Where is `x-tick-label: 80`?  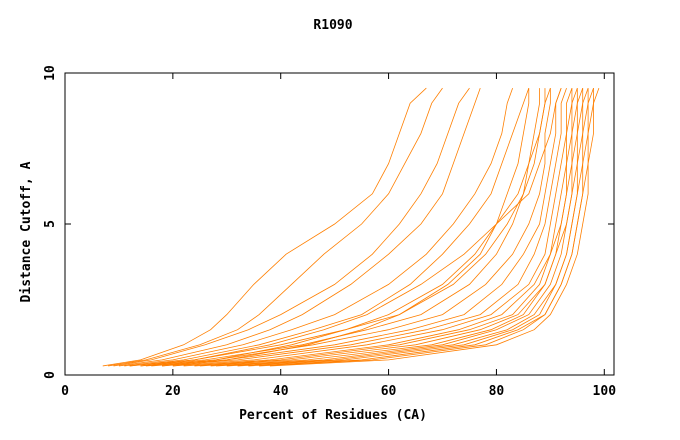 x-tick-label: 80 is located at coordinates (497, 391).